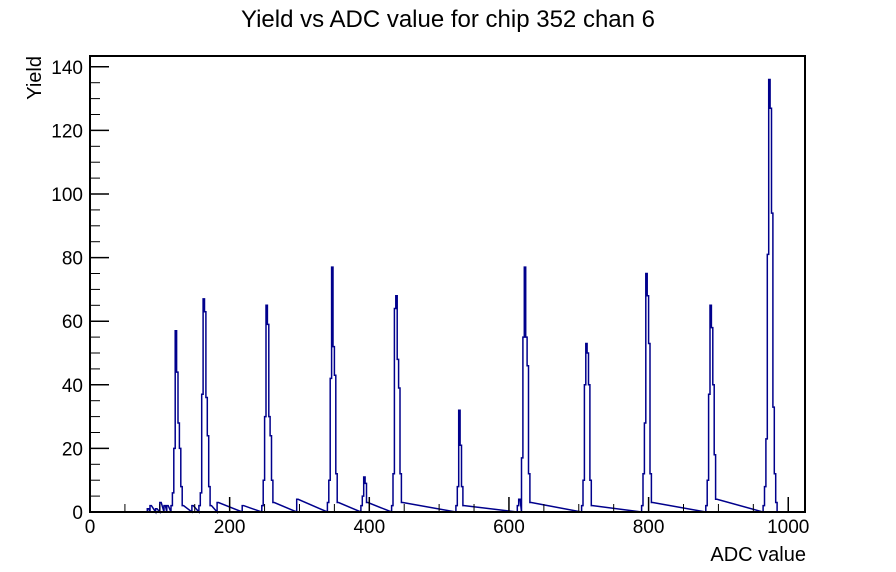 The width and height of the screenshot is (896, 572). I want to click on x-axis-title: ADC value, so click(758, 555).